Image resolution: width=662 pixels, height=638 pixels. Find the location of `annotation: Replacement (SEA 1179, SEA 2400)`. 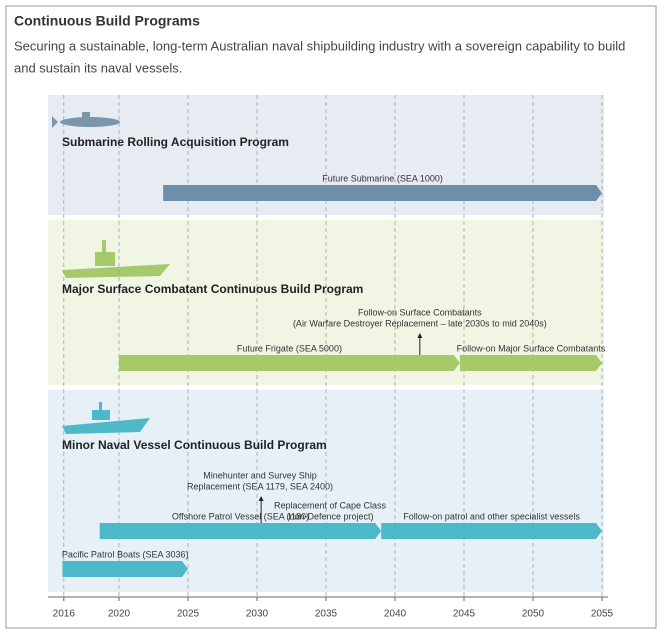

annotation: Replacement (SEA 1179, SEA 2400) is located at coordinates (260, 486).